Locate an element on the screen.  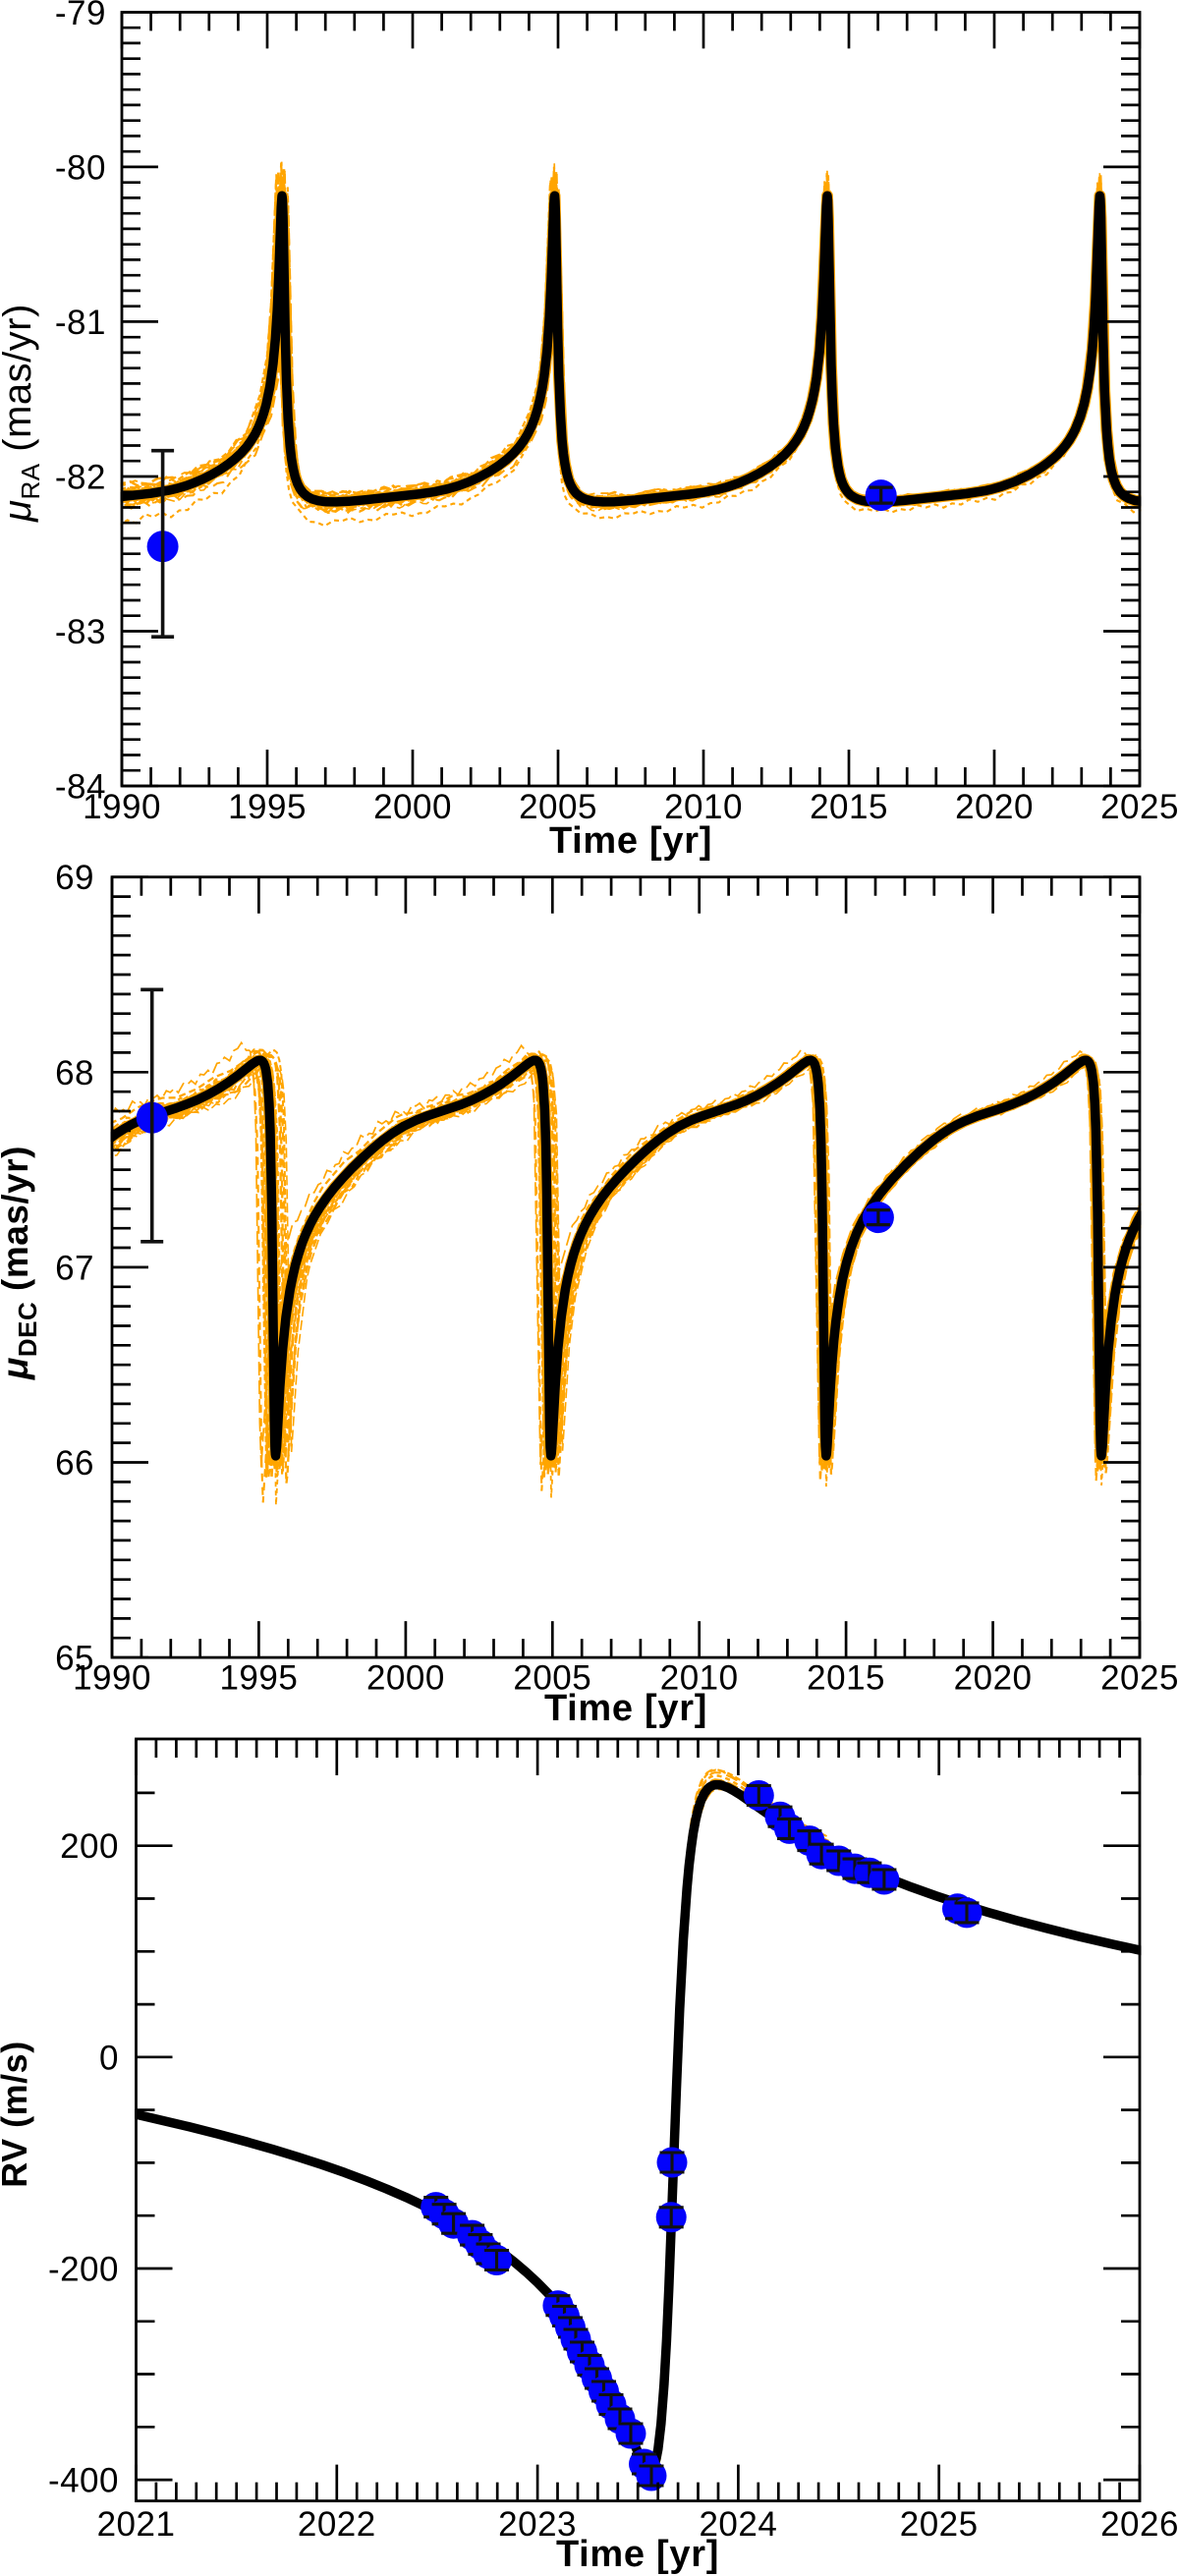
svg-text: -84 is located at coordinates (80, 787).